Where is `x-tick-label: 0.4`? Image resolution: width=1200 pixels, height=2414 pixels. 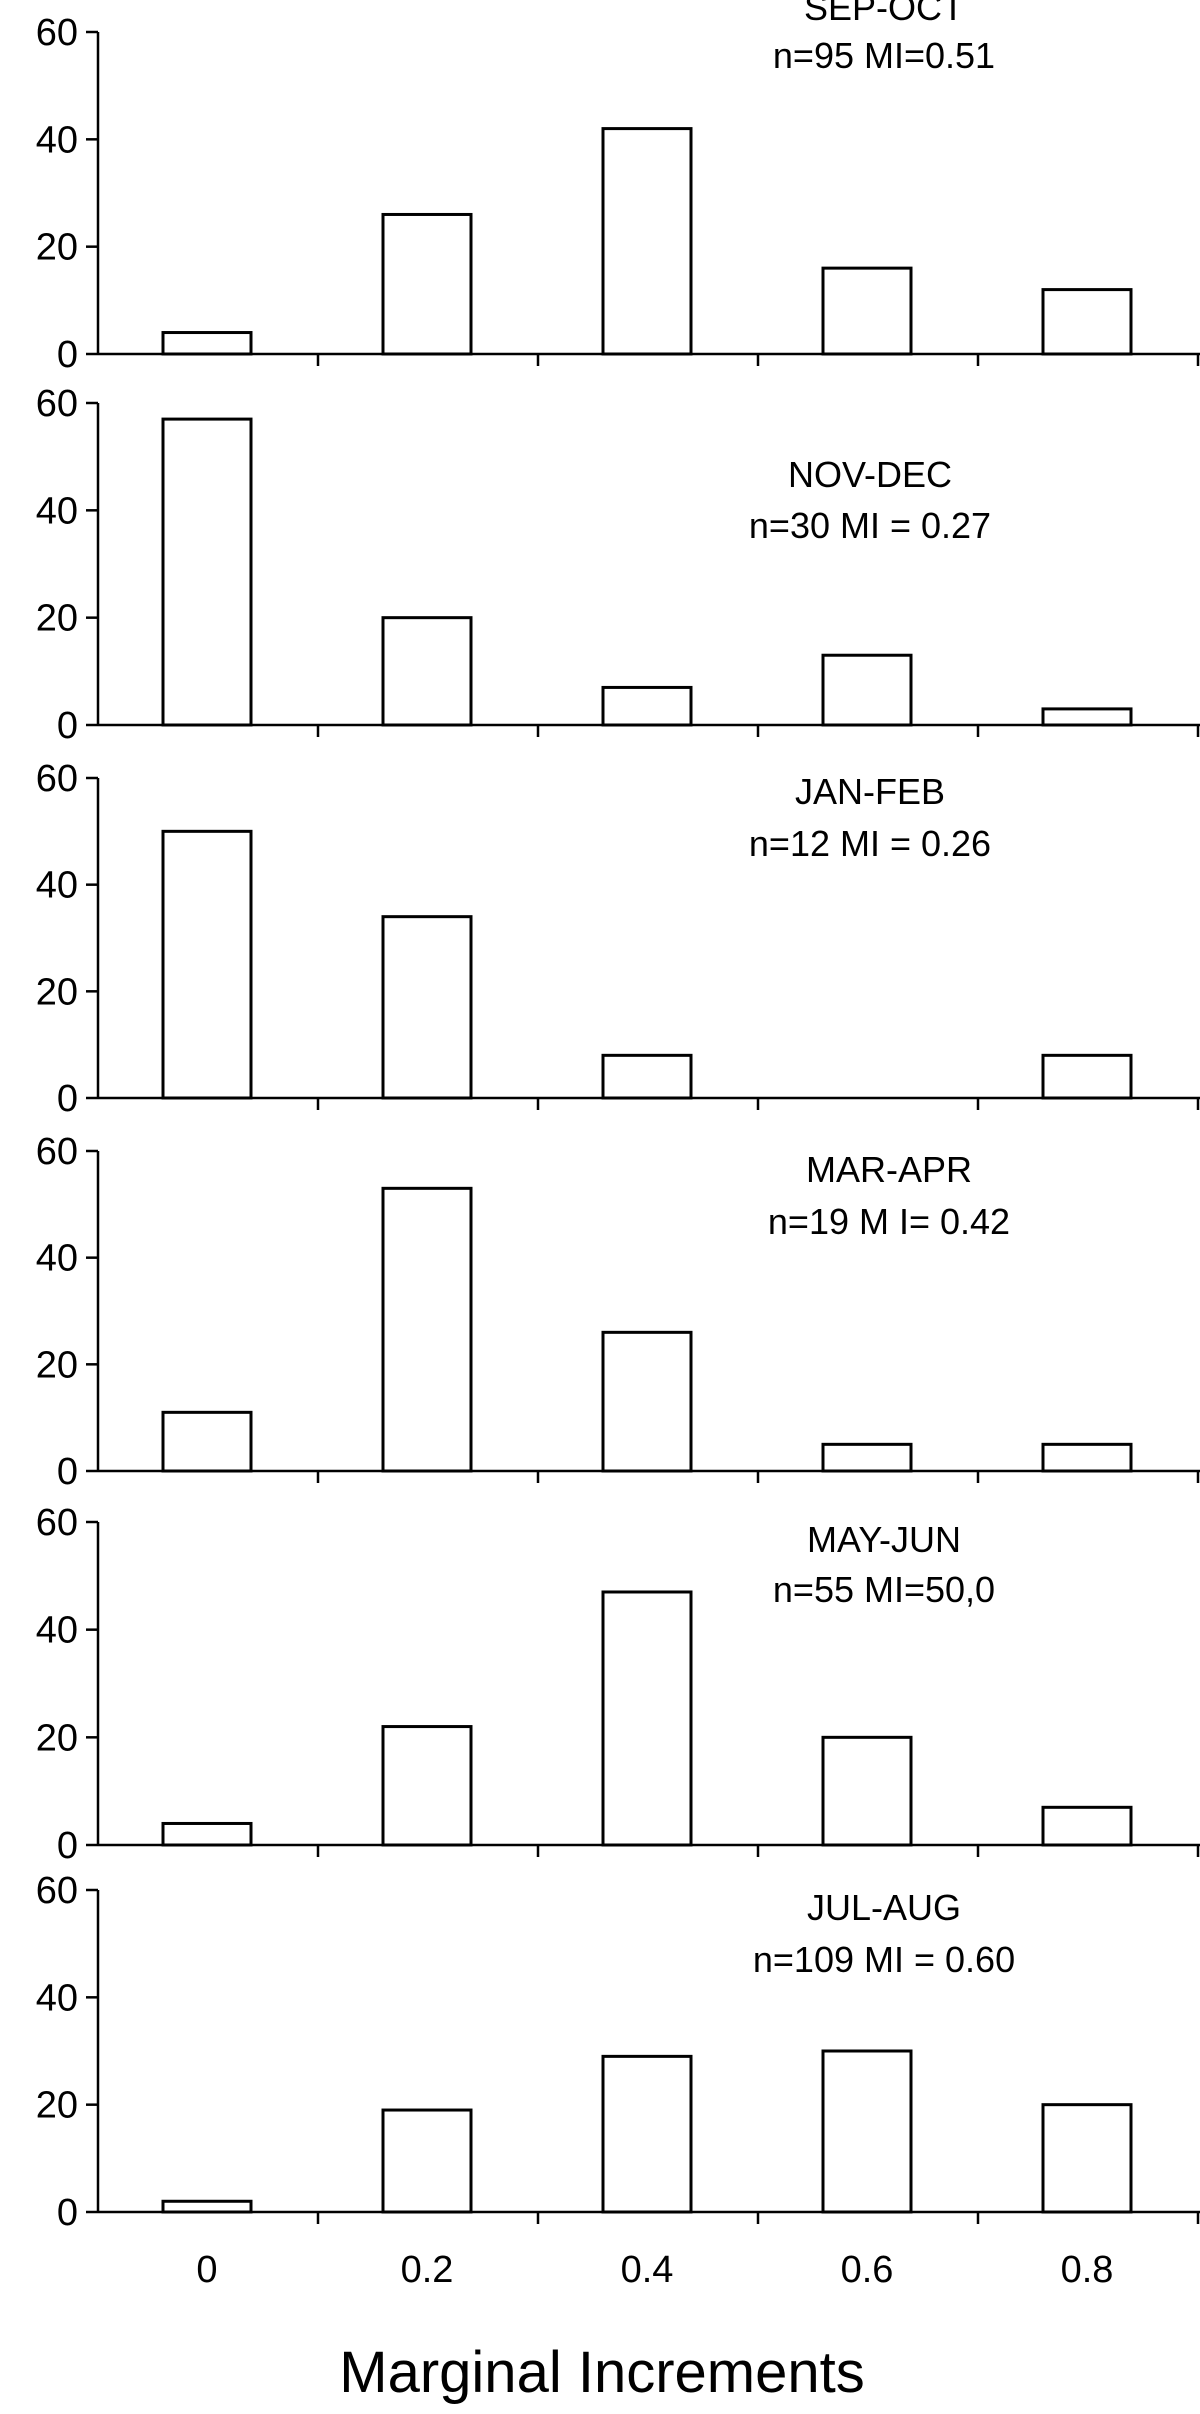
x-tick-label: 0.4 is located at coordinates (647, 2270).